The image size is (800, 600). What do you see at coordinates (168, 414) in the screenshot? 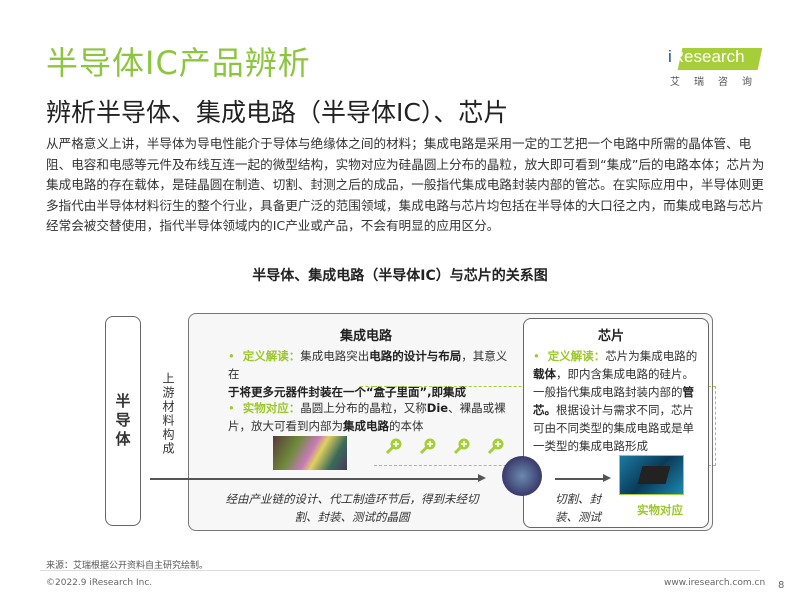
I see `upstream-label: 上游材料构成` at bounding box center [168, 414].